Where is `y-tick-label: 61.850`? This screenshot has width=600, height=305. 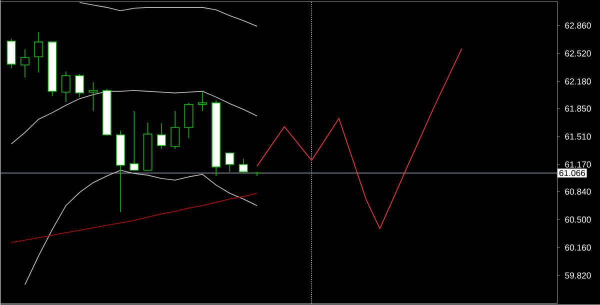
y-tick-label: 61.850 is located at coordinates (578, 109).